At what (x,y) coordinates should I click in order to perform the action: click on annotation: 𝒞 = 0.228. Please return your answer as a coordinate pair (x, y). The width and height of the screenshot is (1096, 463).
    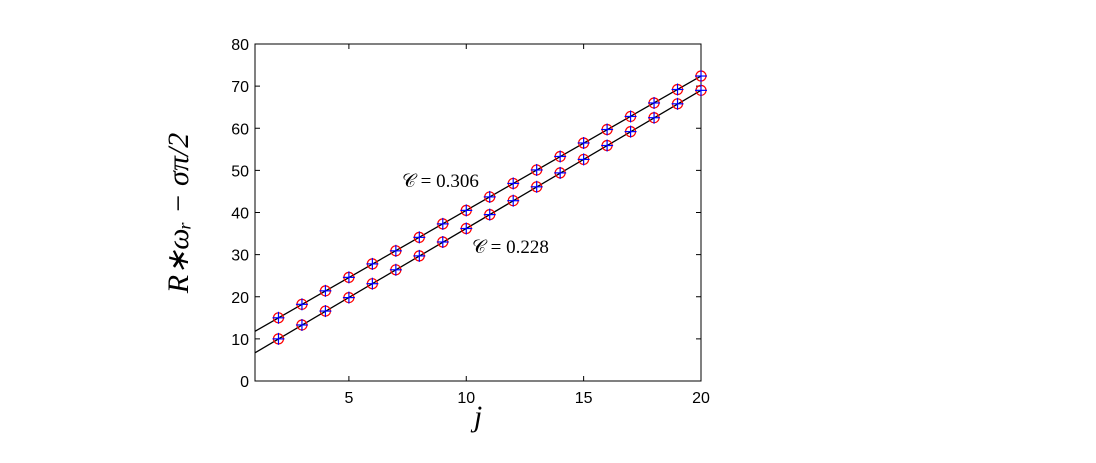
    Looking at the image, I should click on (510, 247).